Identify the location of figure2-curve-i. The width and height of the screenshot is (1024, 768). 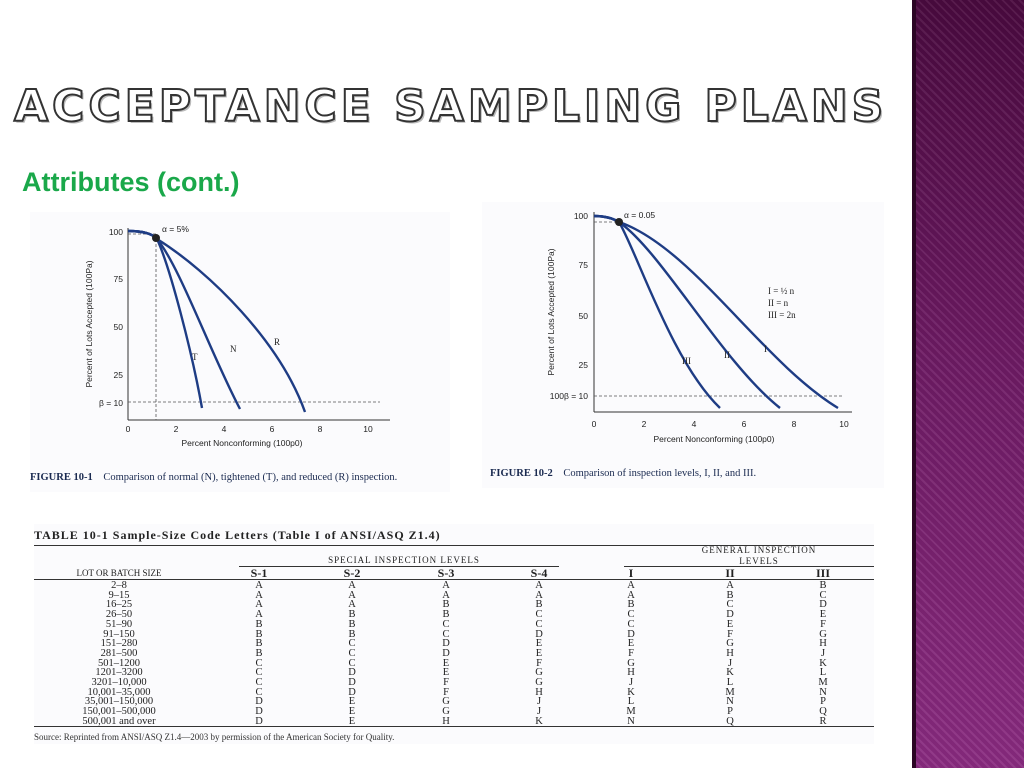
(716, 312).